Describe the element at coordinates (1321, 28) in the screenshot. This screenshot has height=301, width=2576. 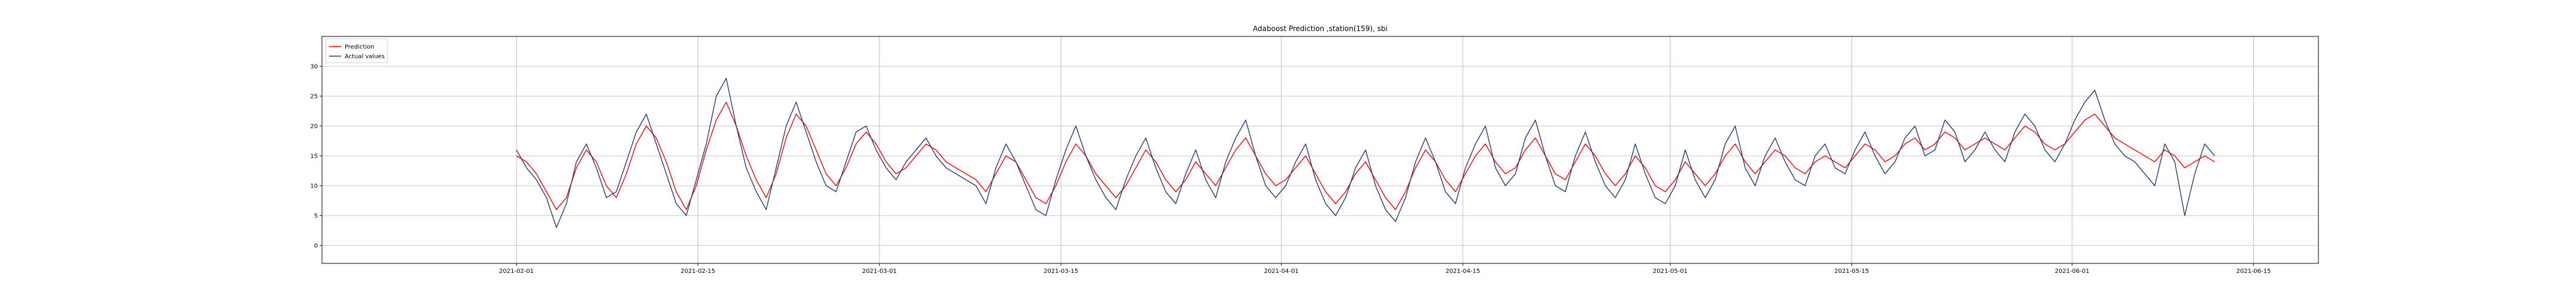
I see `chart-title: Adaboost Prediction ,station(159), sbi` at that location.